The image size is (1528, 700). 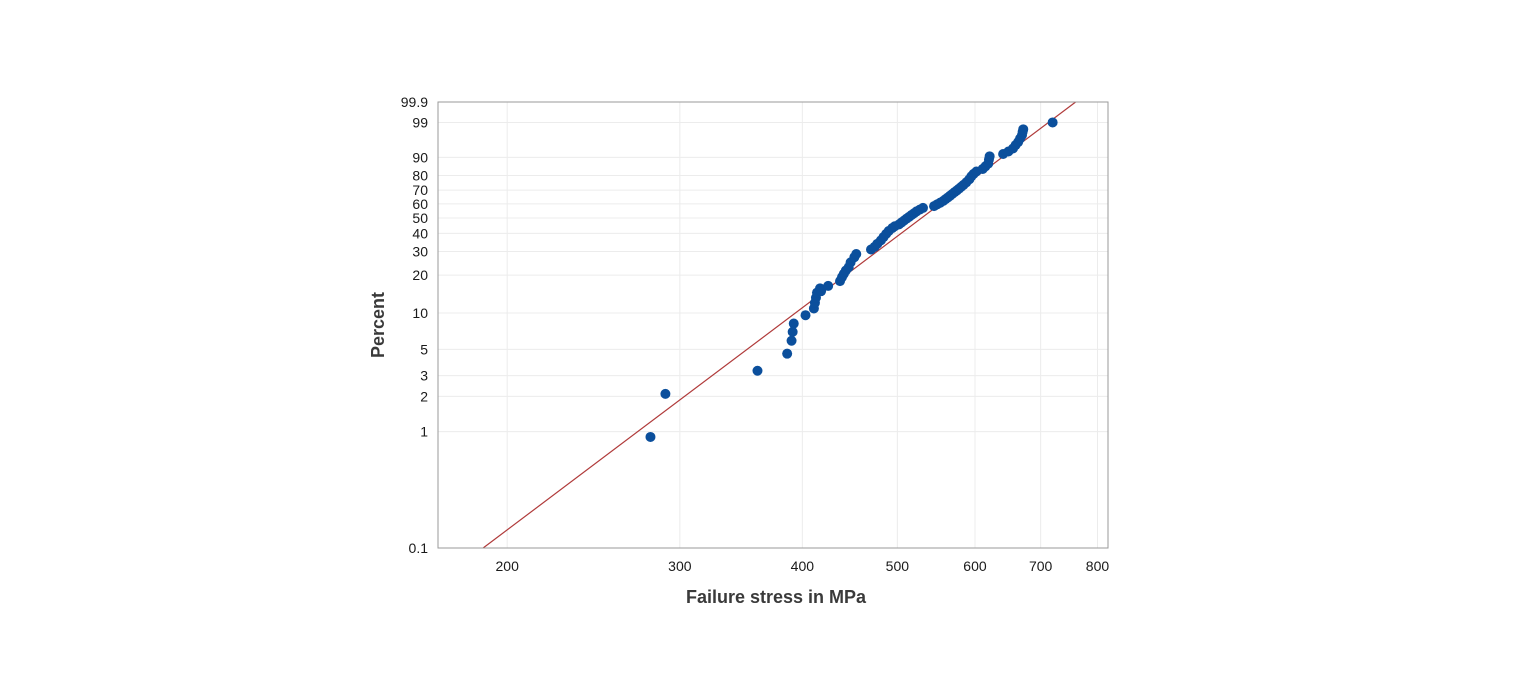 I want to click on y-tick-label: 3, so click(x=424, y=376).